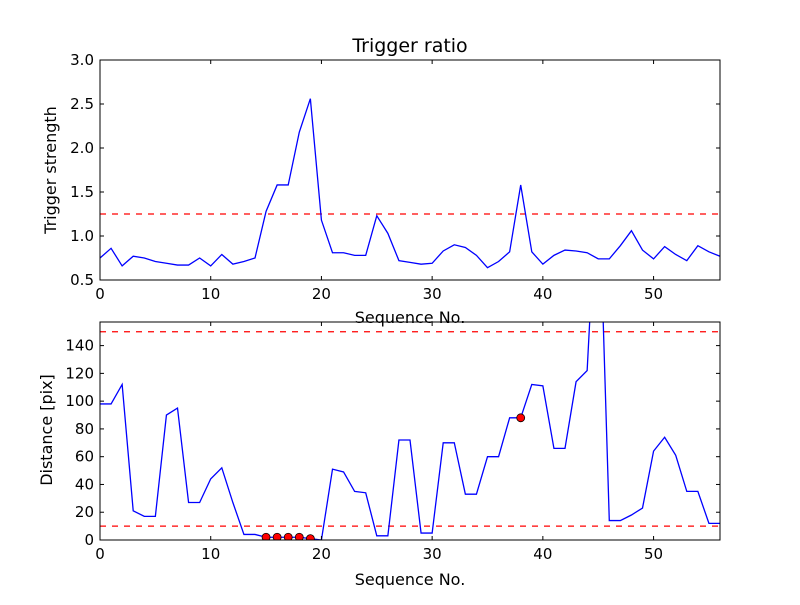  What do you see at coordinates (84, 512) in the screenshot?
I see `y-tick-label: 20` at bounding box center [84, 512].